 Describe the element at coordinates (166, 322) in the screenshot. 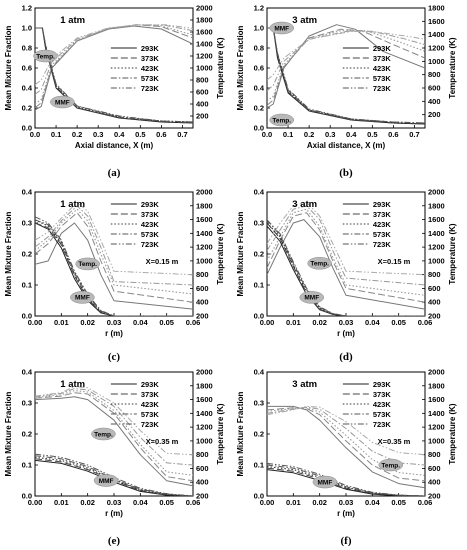

I see `x-tick-label: 0.05` at that location.